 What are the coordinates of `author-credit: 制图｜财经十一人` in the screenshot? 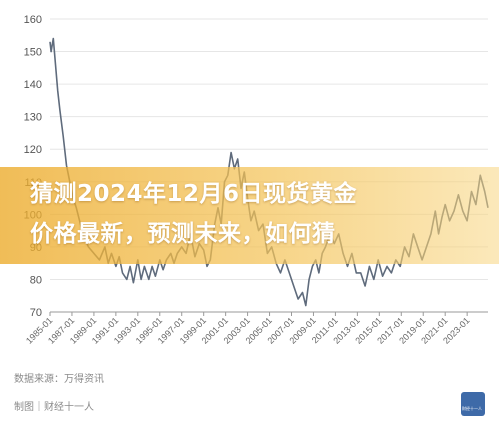 It's located at (54, 407).